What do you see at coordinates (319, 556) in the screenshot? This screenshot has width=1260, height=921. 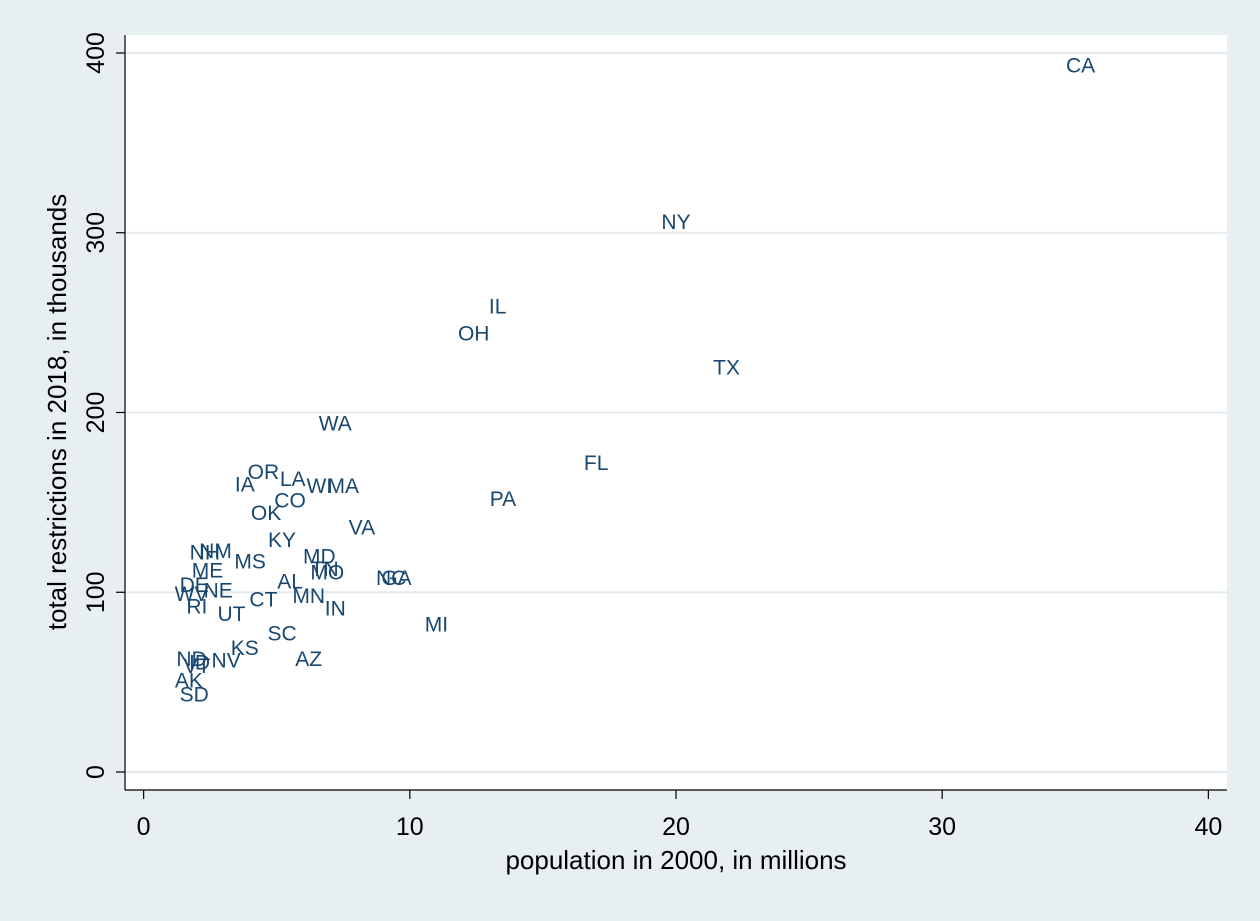 I see `point-label-md: MD` at bounding box center [319, 556].